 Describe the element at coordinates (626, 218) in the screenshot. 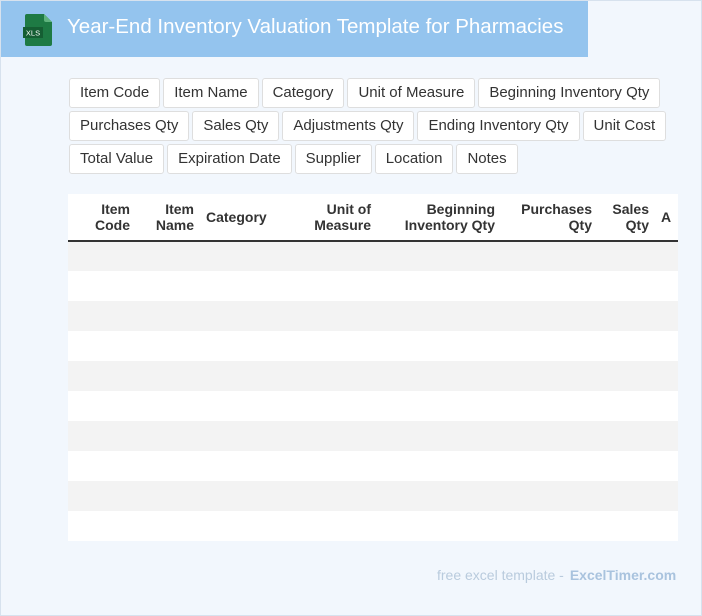

I see `column-header: Sales Qty` at that location.